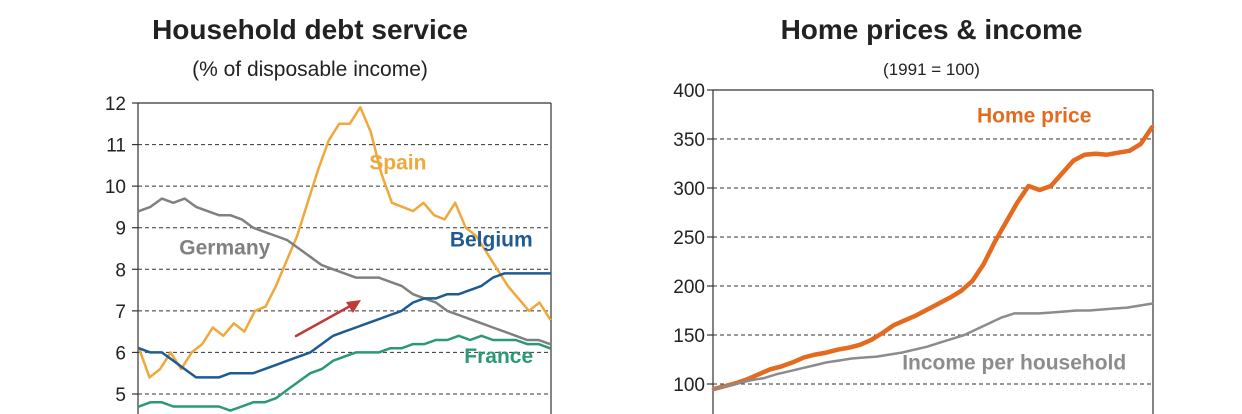  I want to click on y-tick-label: 10, so click(115, 187).